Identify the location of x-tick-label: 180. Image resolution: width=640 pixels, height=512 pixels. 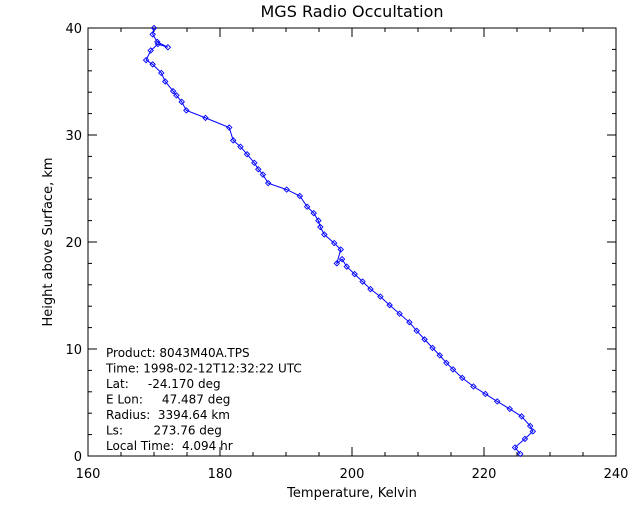
(220, 474).